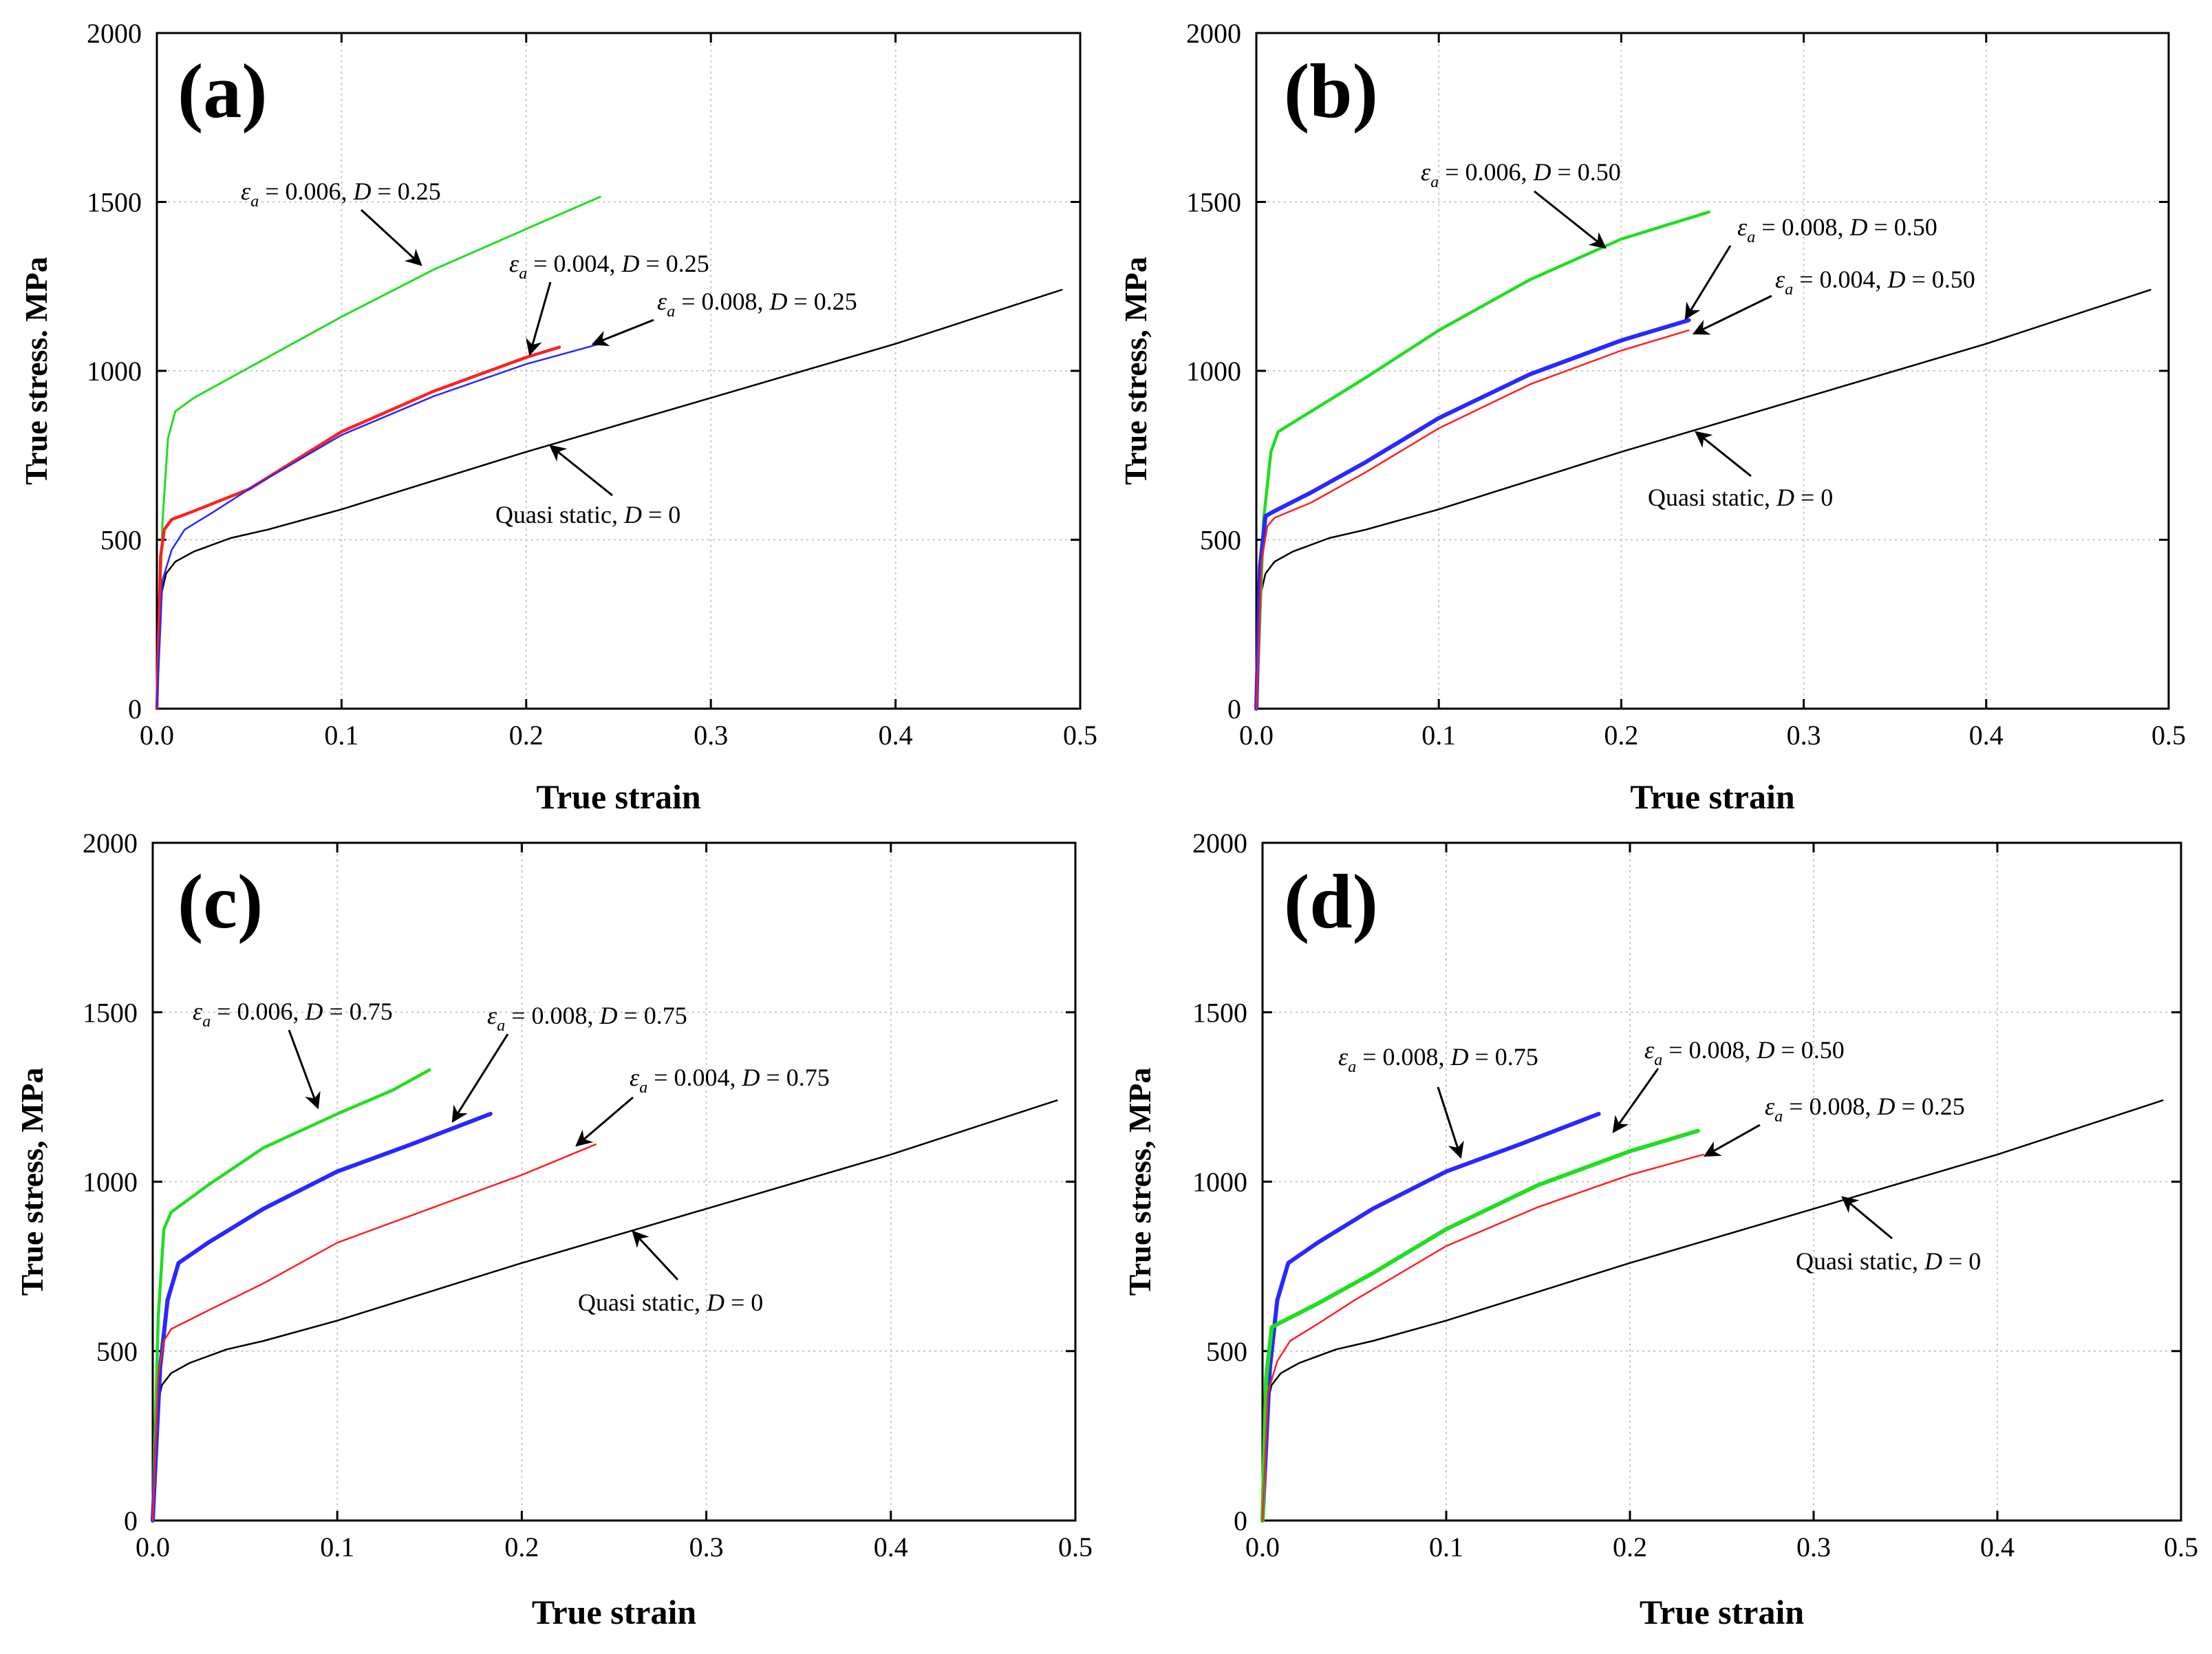 Image resolution: width=2212 pixels, height=1654 pixels. What do you see at coordinates (609, 266) in the screenshot?
I see `annotation: εa = 0.004, D = 0.25` at bounding box center [609, 266].